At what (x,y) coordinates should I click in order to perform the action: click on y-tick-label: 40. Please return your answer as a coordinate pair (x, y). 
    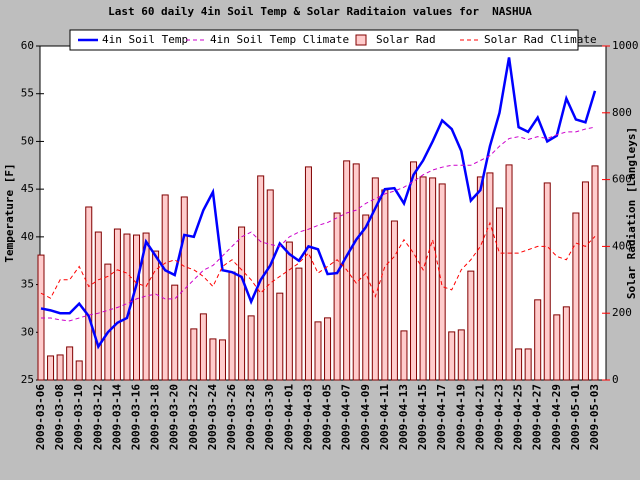
    Looking at the image, I should click on (27, 236).